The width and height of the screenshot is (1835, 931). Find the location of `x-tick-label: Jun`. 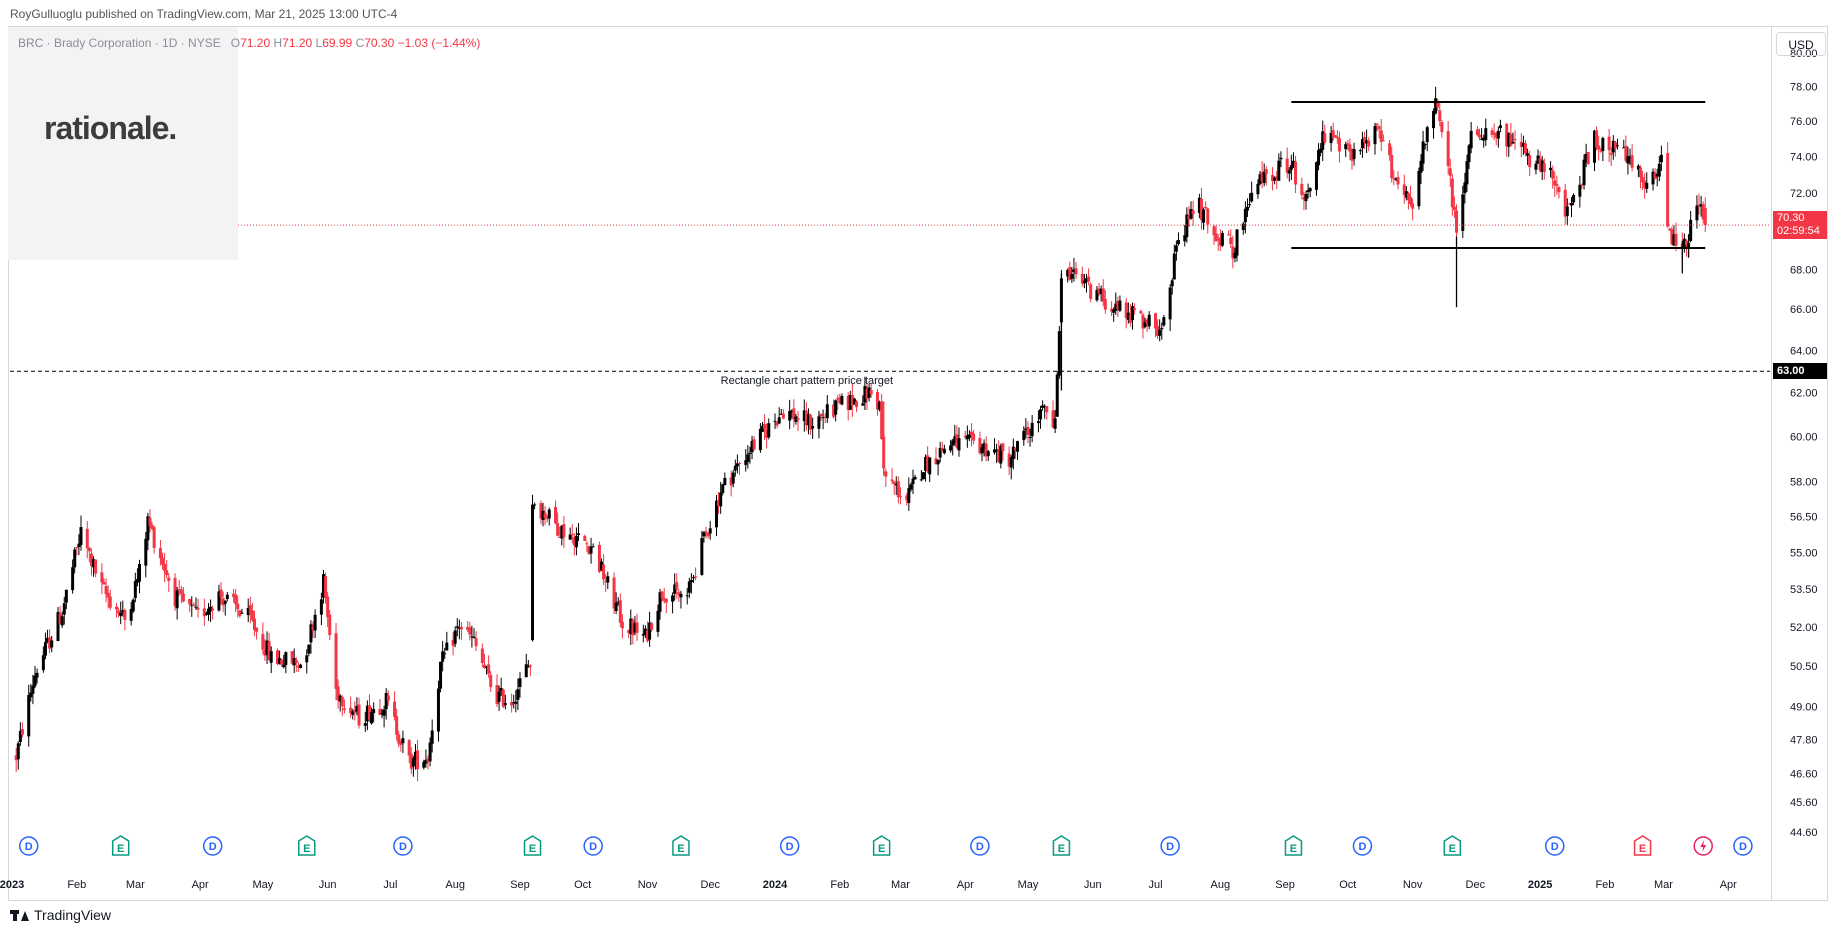

x-tick-label: Jun is located at coordinates (1093, 885).